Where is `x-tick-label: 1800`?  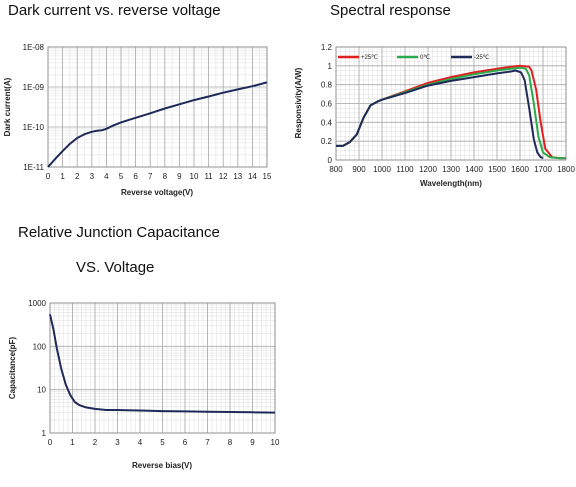 x-tick-label: 1800 is located at coordinates (566, 169).